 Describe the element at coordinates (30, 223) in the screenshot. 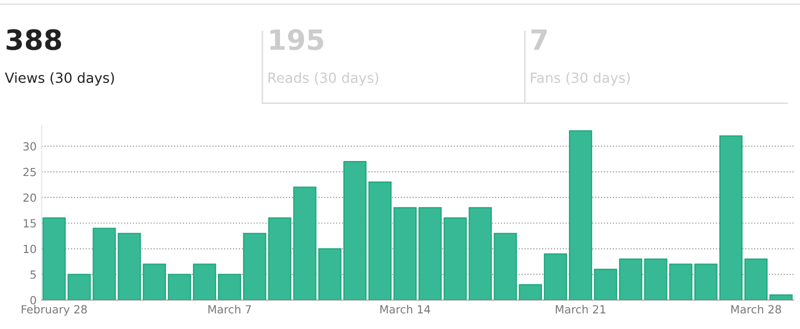

I see `y-tick-label: 15` at that location.